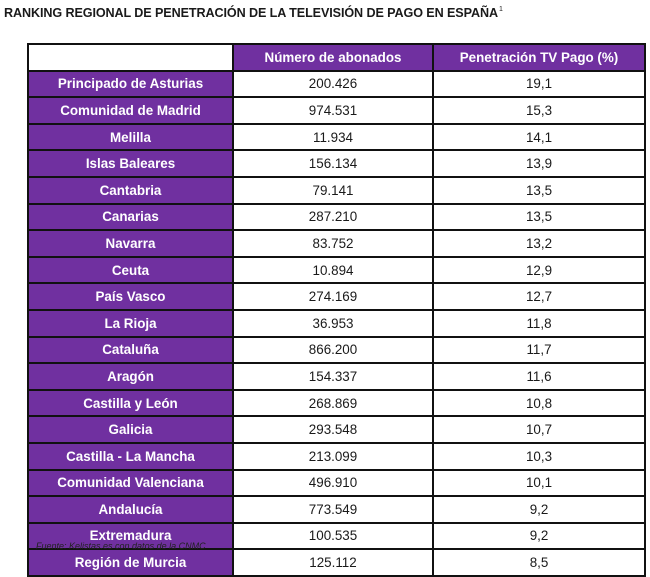 This screenshot has width=650, height=577. Describe the element at coordinates (121, 546) in the screenshot. I see `source-note: Fuente: Kelistas.es con datos de la CNMC` at that location.